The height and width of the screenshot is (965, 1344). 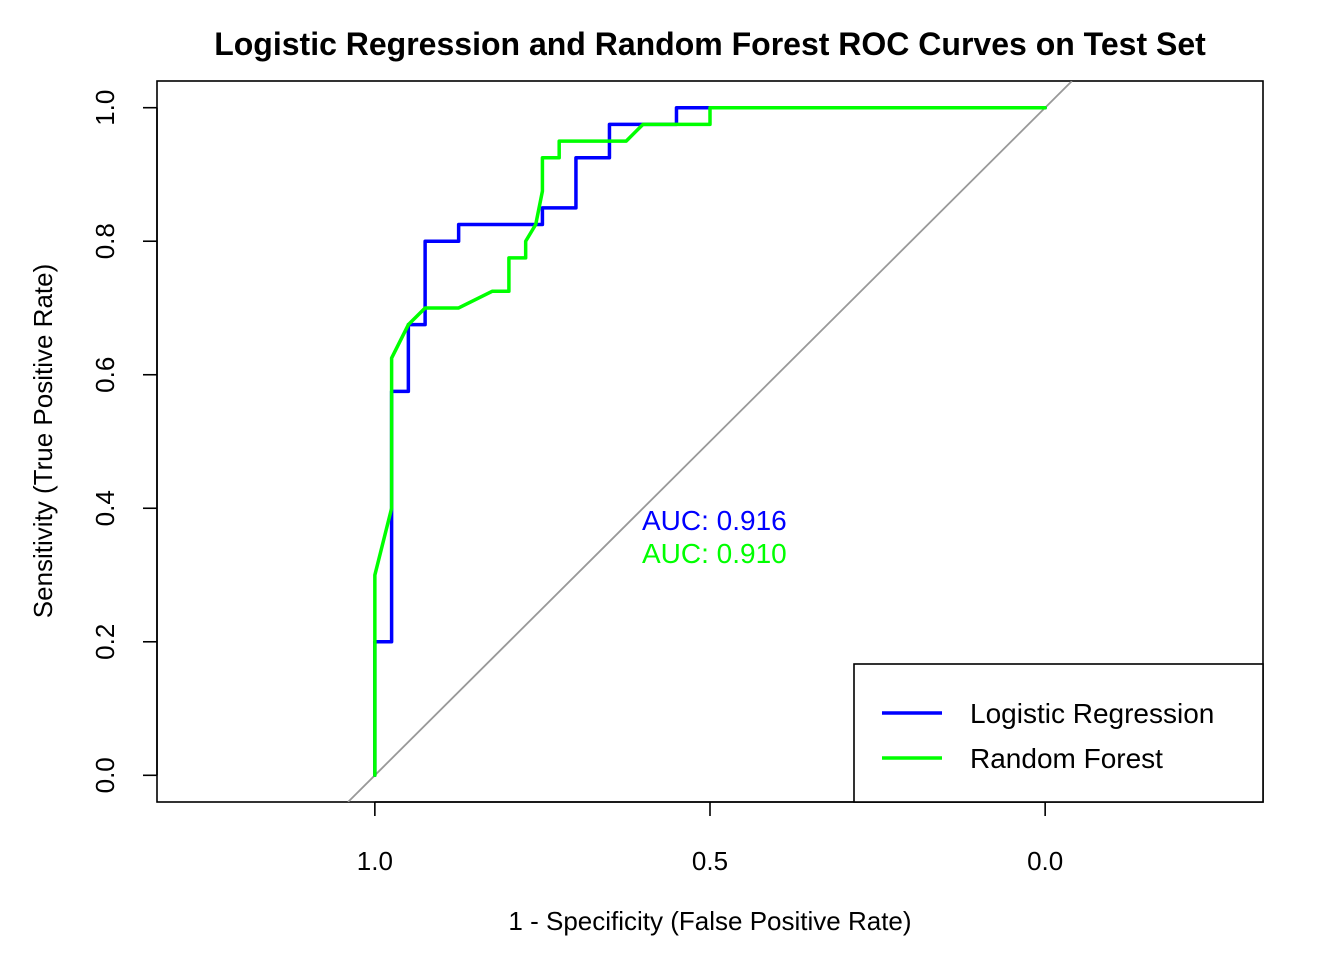 What do you see at coordinates (105, 375) in the screenshot?
I see `y-tick-label: 0.6` at bounding box center [105, 375].